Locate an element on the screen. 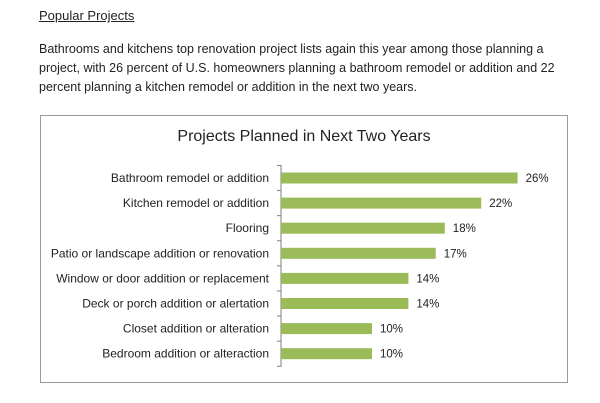 This screenshot has width=600, height=403. category-label: Closet addition or alteration is located at coordinates (196, 329).